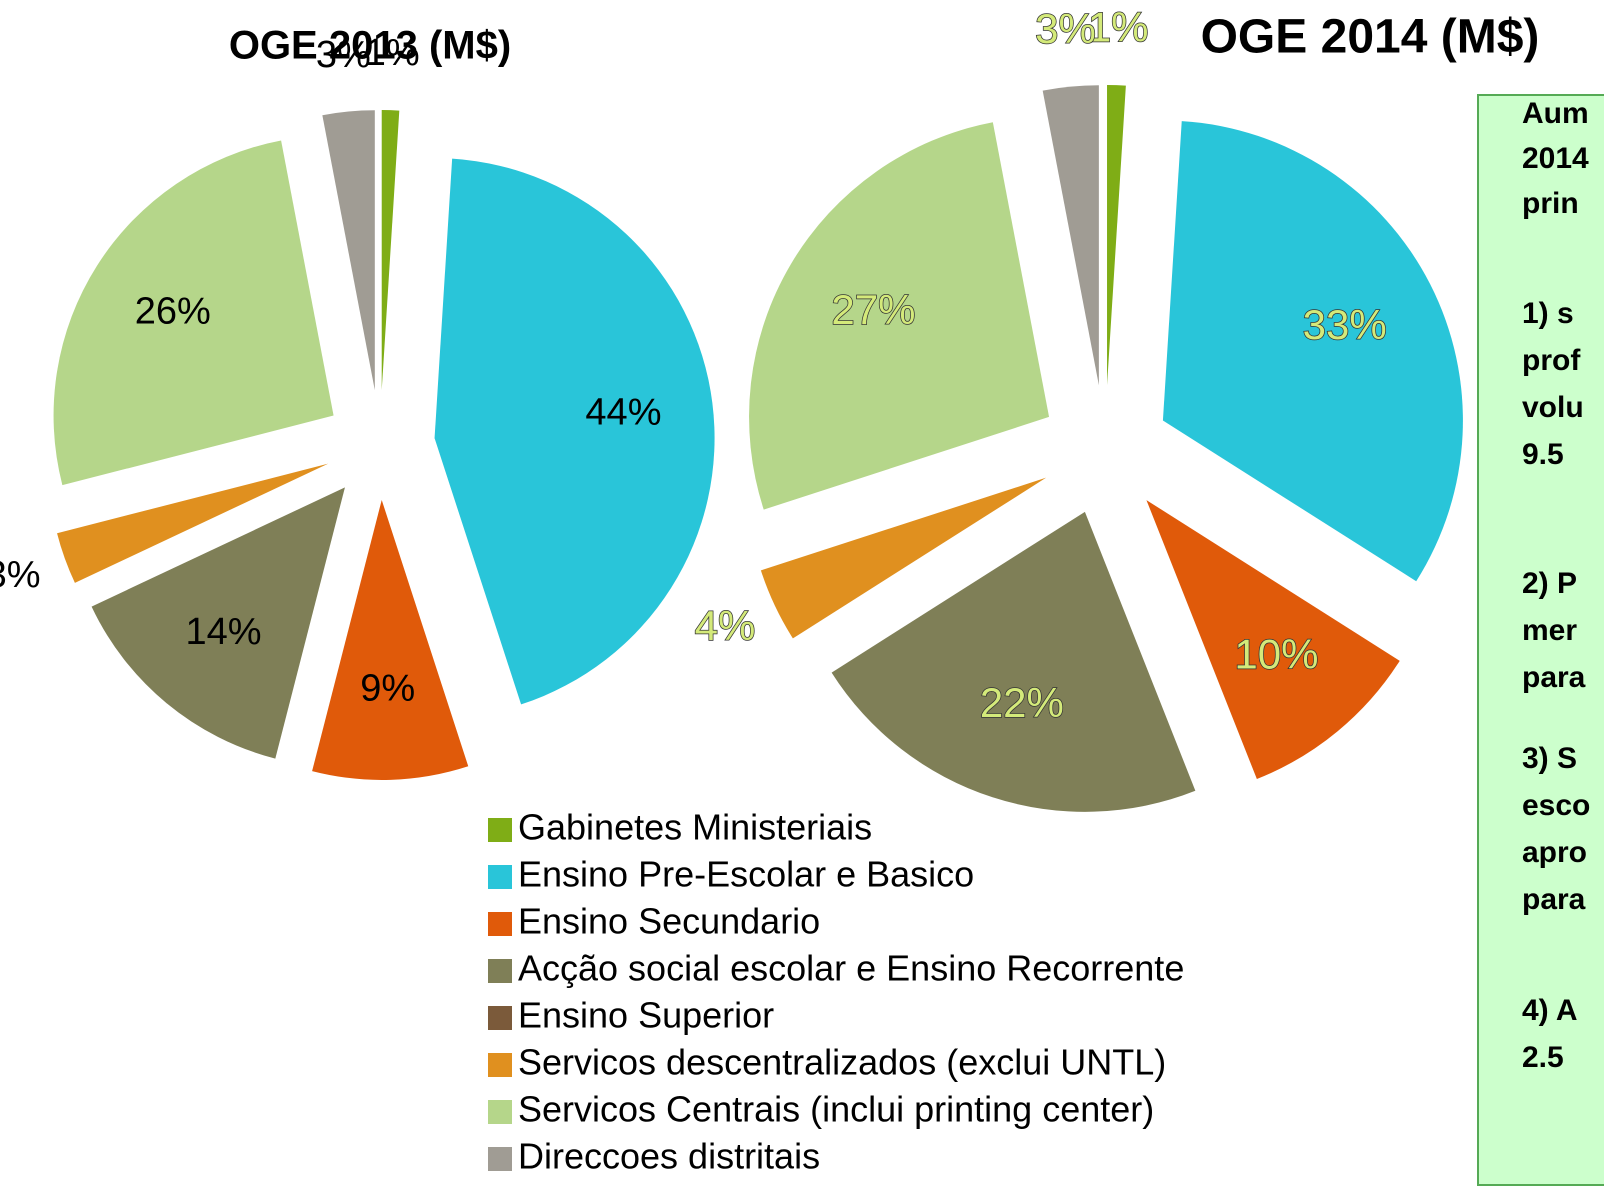  Describe the element at coordinates (1550, 1010) in the screenshot. I see `box-text: 4) A` at that location.